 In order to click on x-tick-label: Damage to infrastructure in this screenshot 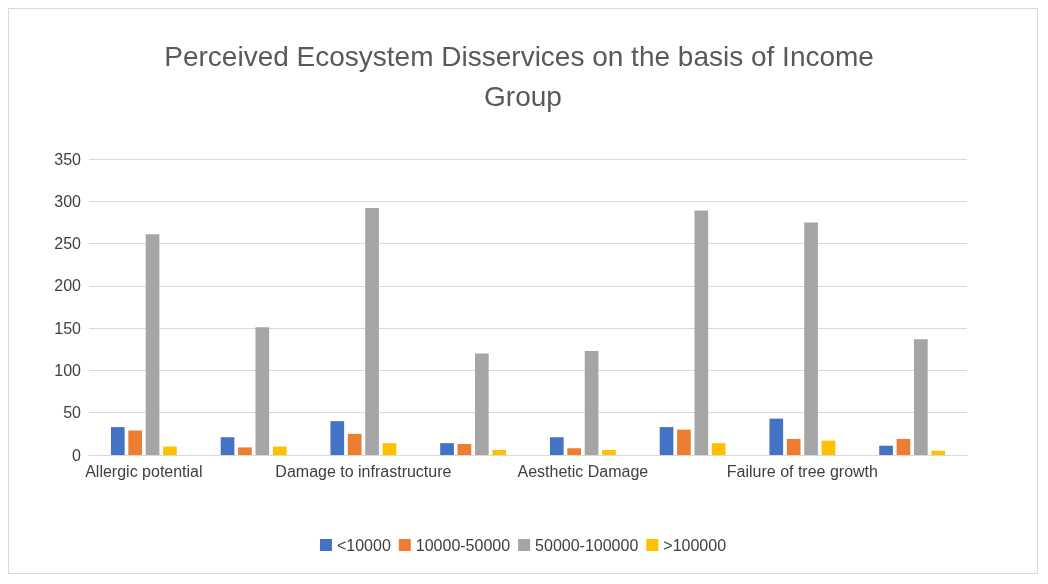, I will do `click(363, 471)`.